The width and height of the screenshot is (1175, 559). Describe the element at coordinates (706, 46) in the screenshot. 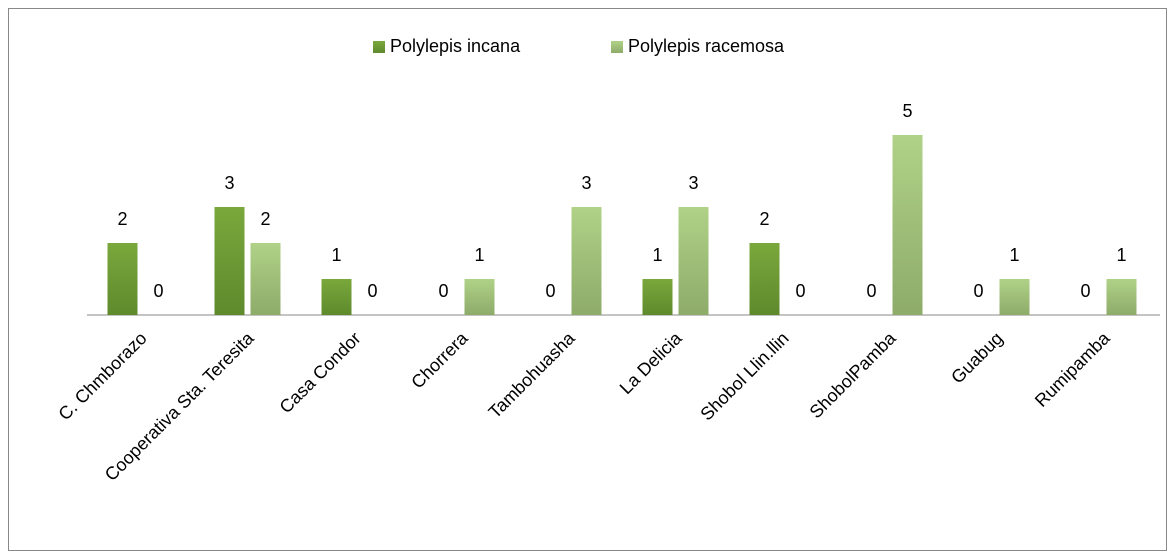

I see `legend-label: Polylepis racemosa` at that location.